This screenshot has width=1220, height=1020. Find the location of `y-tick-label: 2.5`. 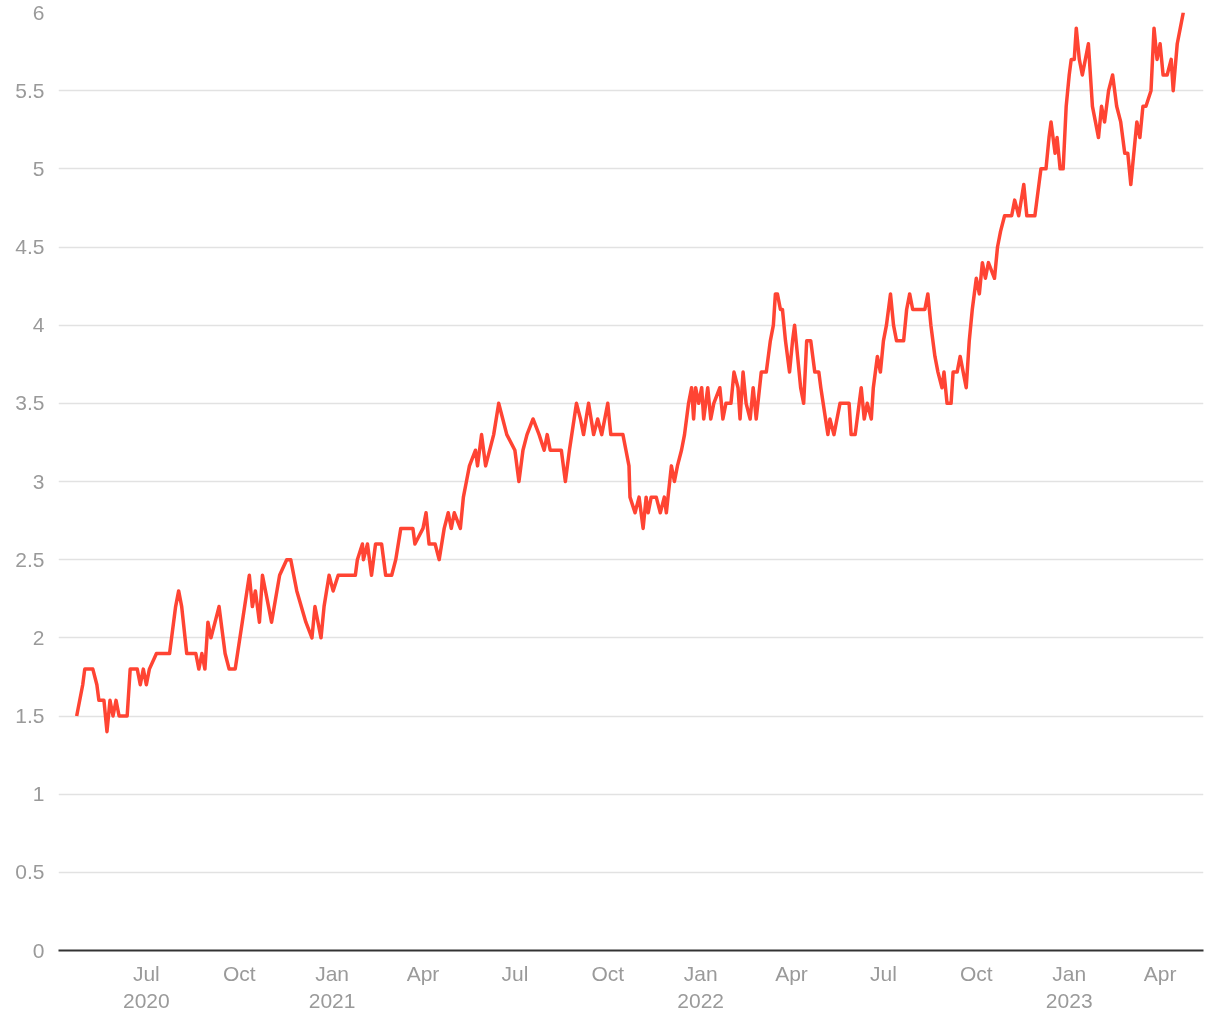

y-tick-label: 2.5 is located at coordinates (30, 559).